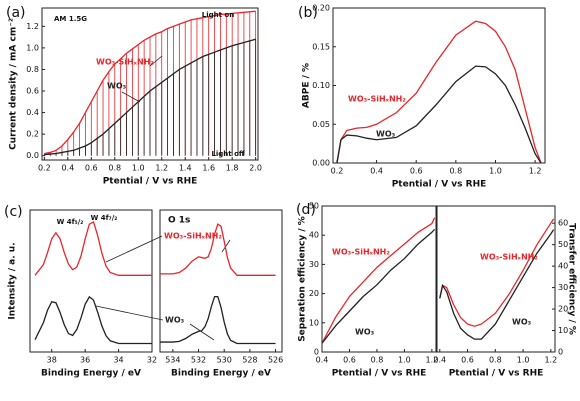  Describe the element at coordinates (32, 155) in the screenshot. I see `y-tick-label: 0.0` at that location.